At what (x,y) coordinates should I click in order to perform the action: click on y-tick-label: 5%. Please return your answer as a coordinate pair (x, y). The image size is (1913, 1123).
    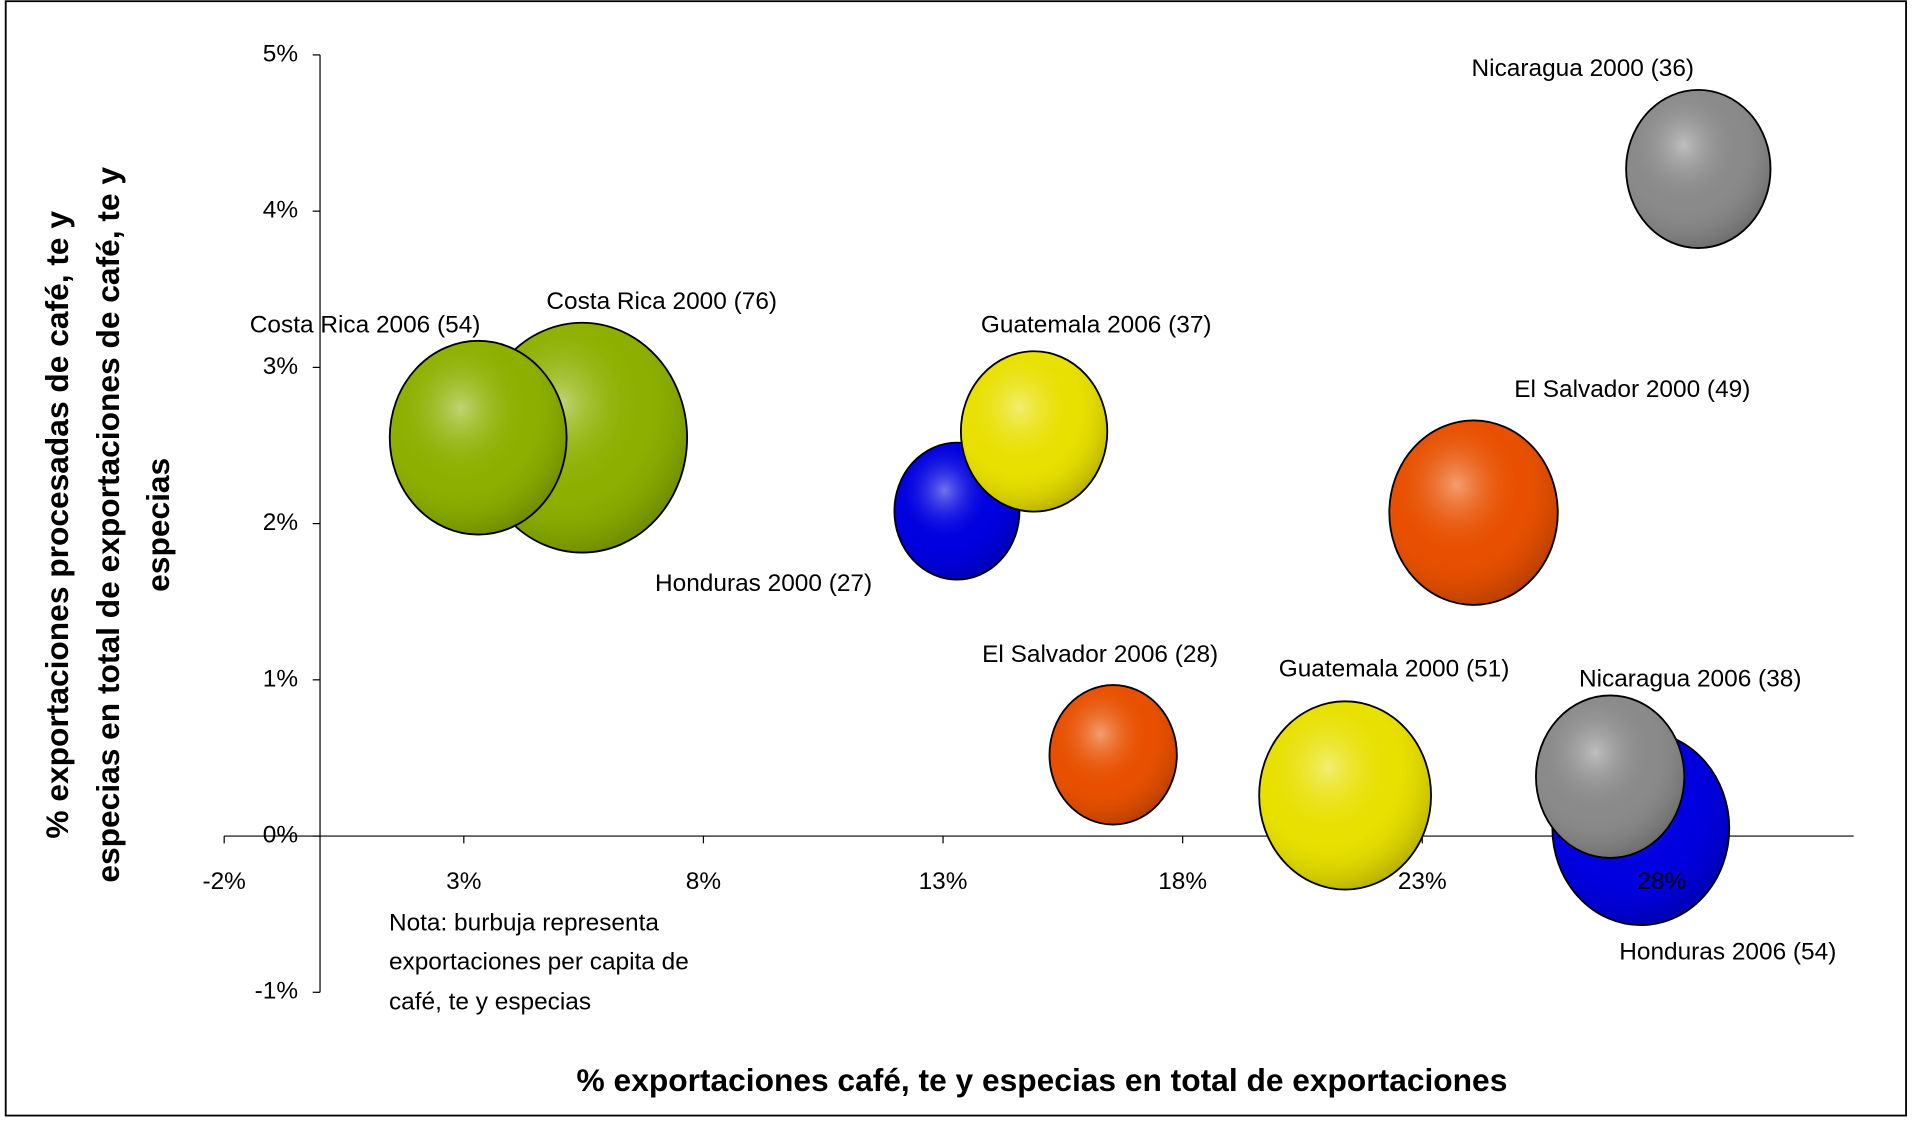
    Looking at the image, I should click on (280, 53).